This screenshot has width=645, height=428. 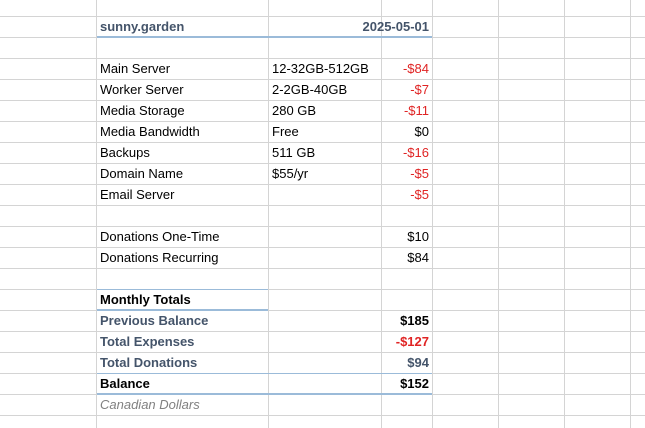 I want to click on report-date: 2025-05-01, so click(x=396, y=26).